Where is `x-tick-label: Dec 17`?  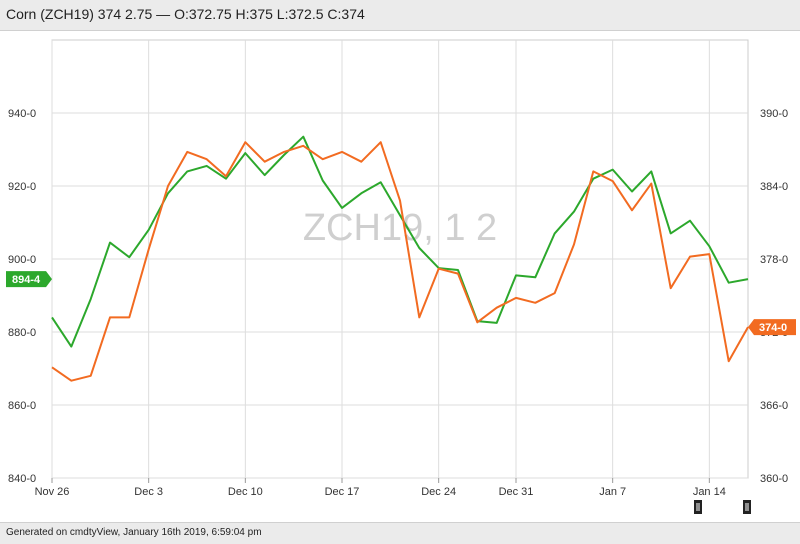 x-tick-label: Dec 17 is located at coordinates (342, 492).